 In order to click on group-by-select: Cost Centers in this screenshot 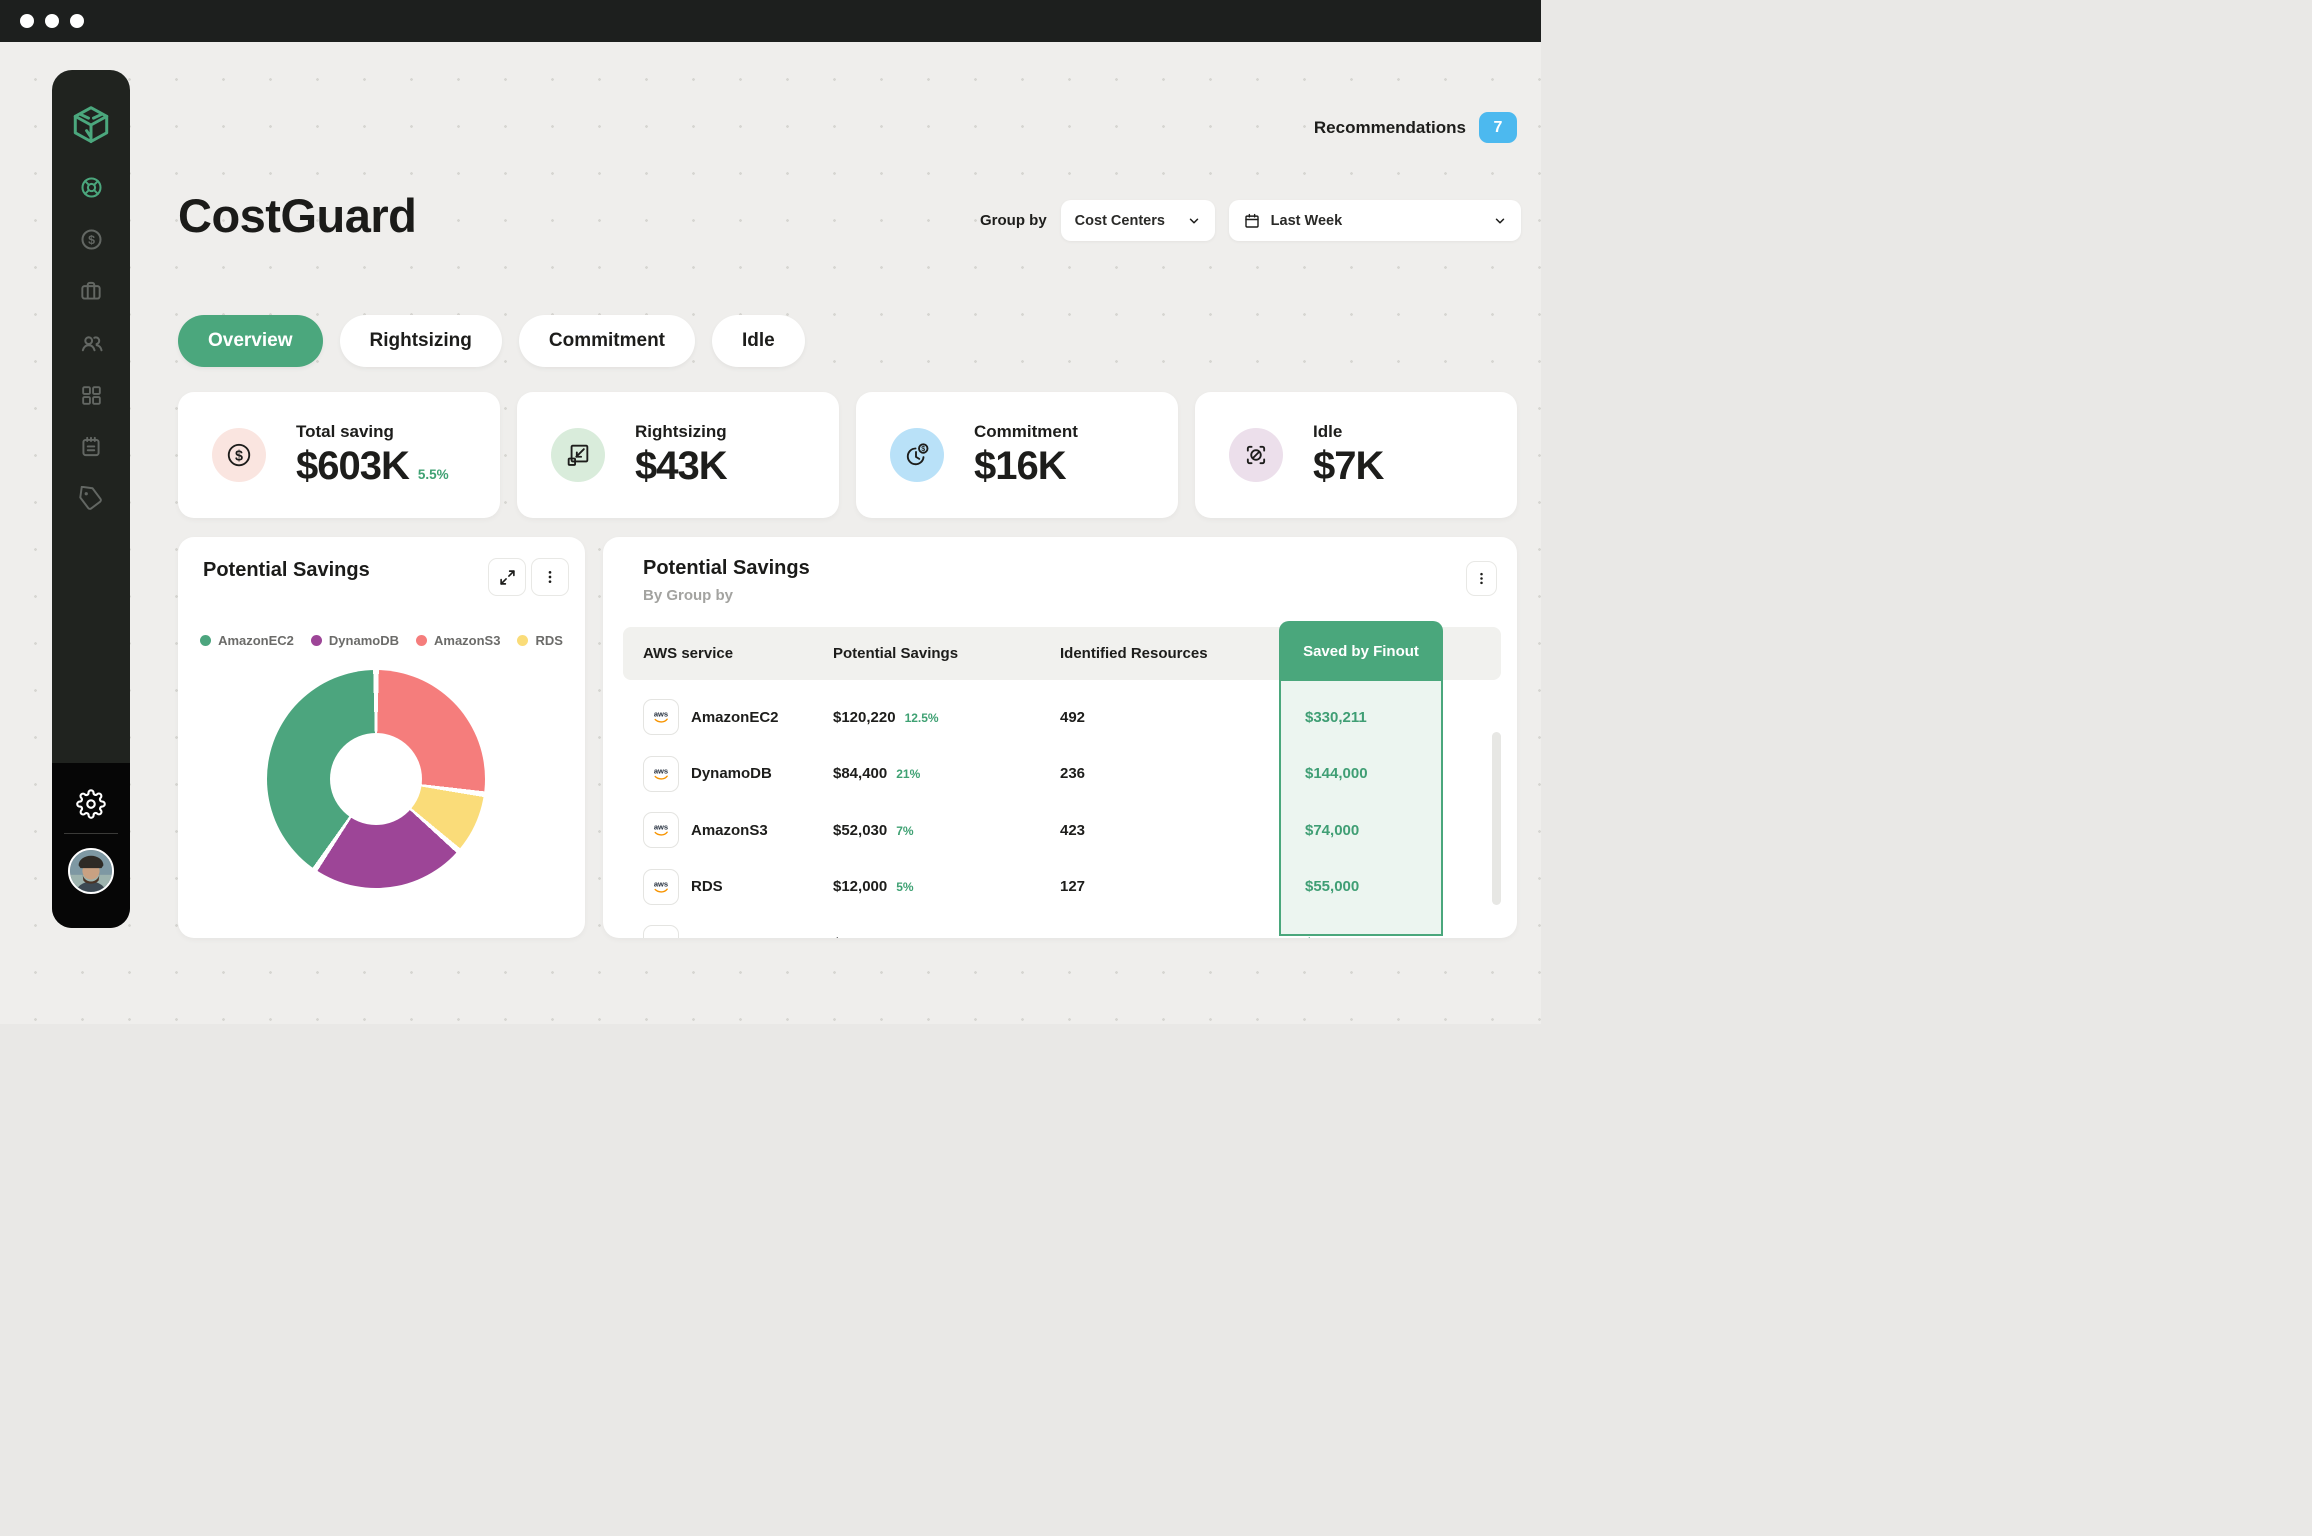, I will do `click(1137, 220)`.